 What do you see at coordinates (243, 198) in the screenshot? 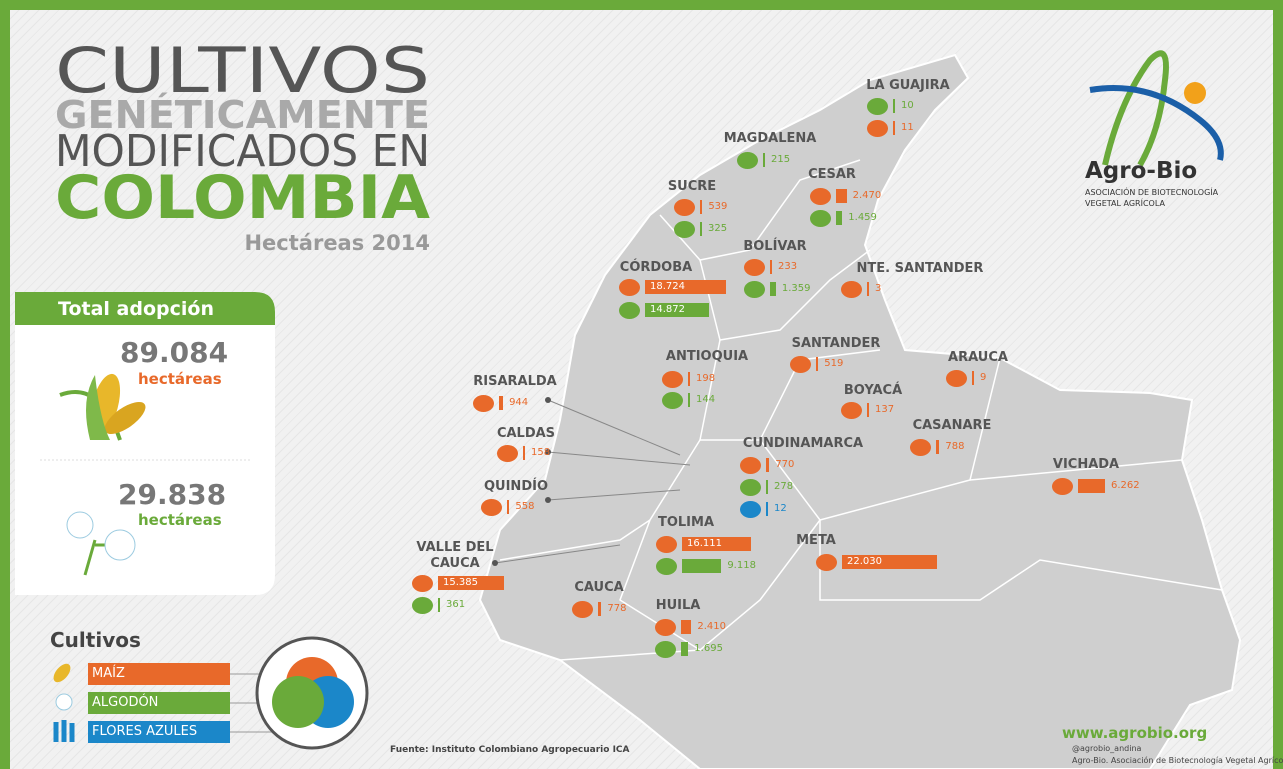
I see `title-line: COLOMBIA` at bounding box center [243, 198].